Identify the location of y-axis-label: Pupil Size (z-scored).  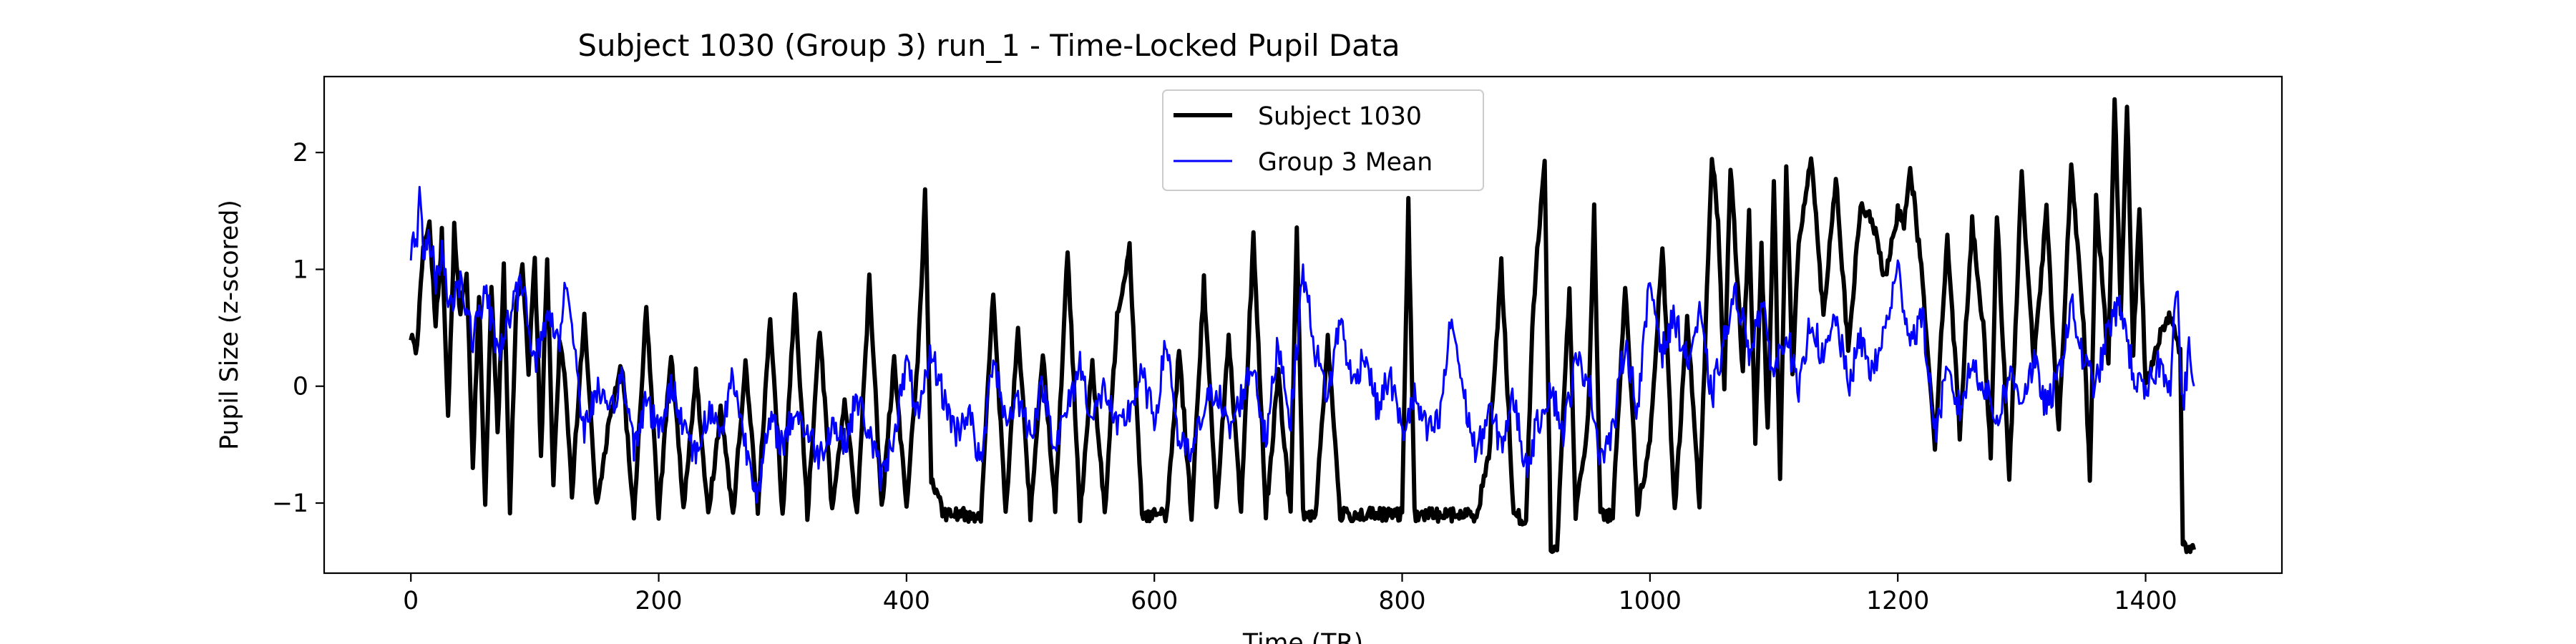
(229, 325).